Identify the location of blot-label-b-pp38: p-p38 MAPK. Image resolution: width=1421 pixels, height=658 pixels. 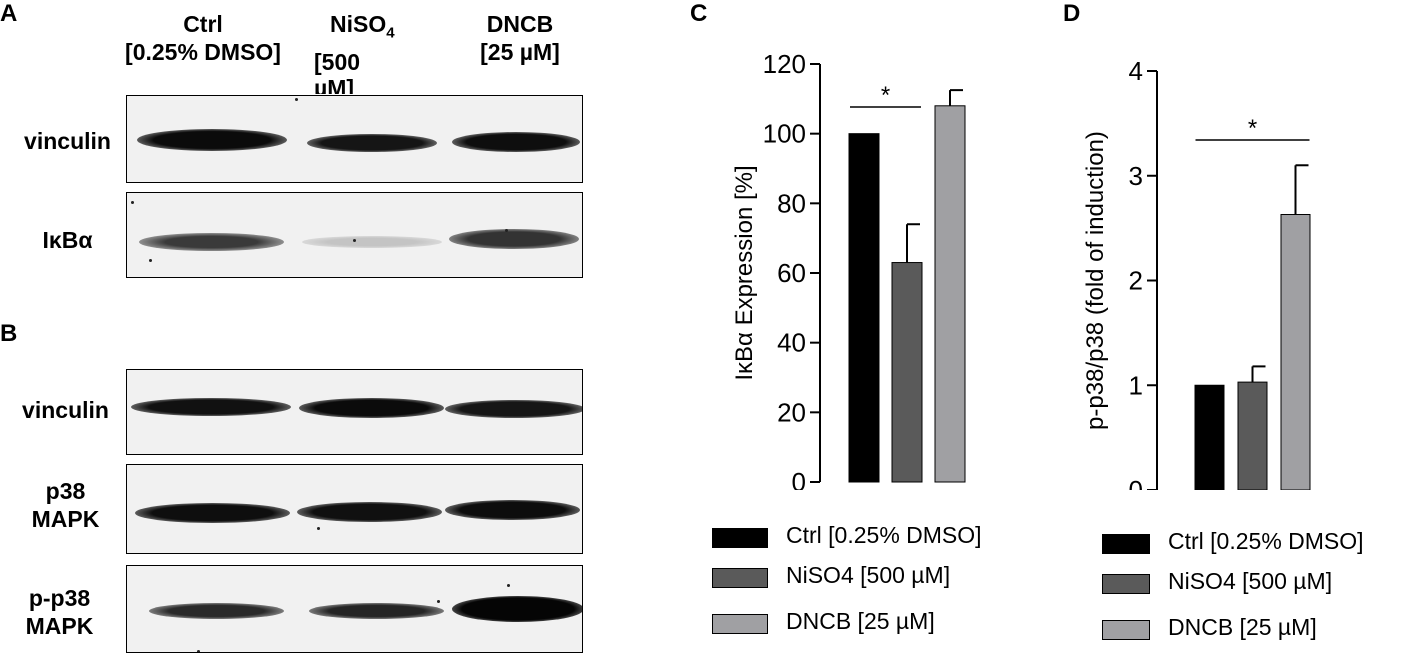
(59, 612).